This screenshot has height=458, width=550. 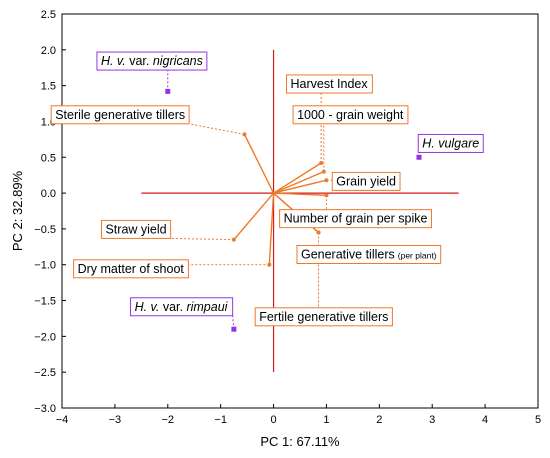 I want to click on label-straw-yield: Straw yield, so click(x=136, y=229).